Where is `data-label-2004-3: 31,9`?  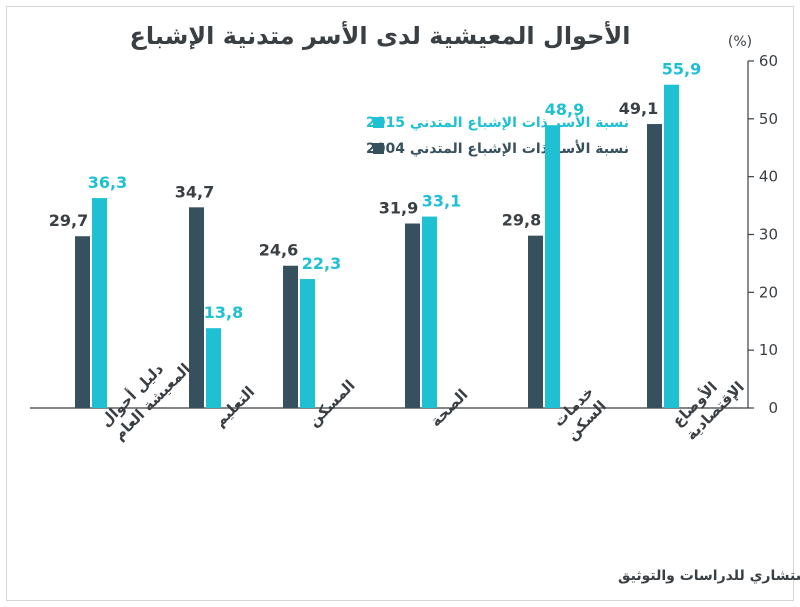 data-label-2004-3: 31,9 is located at coordinates (398, 208).